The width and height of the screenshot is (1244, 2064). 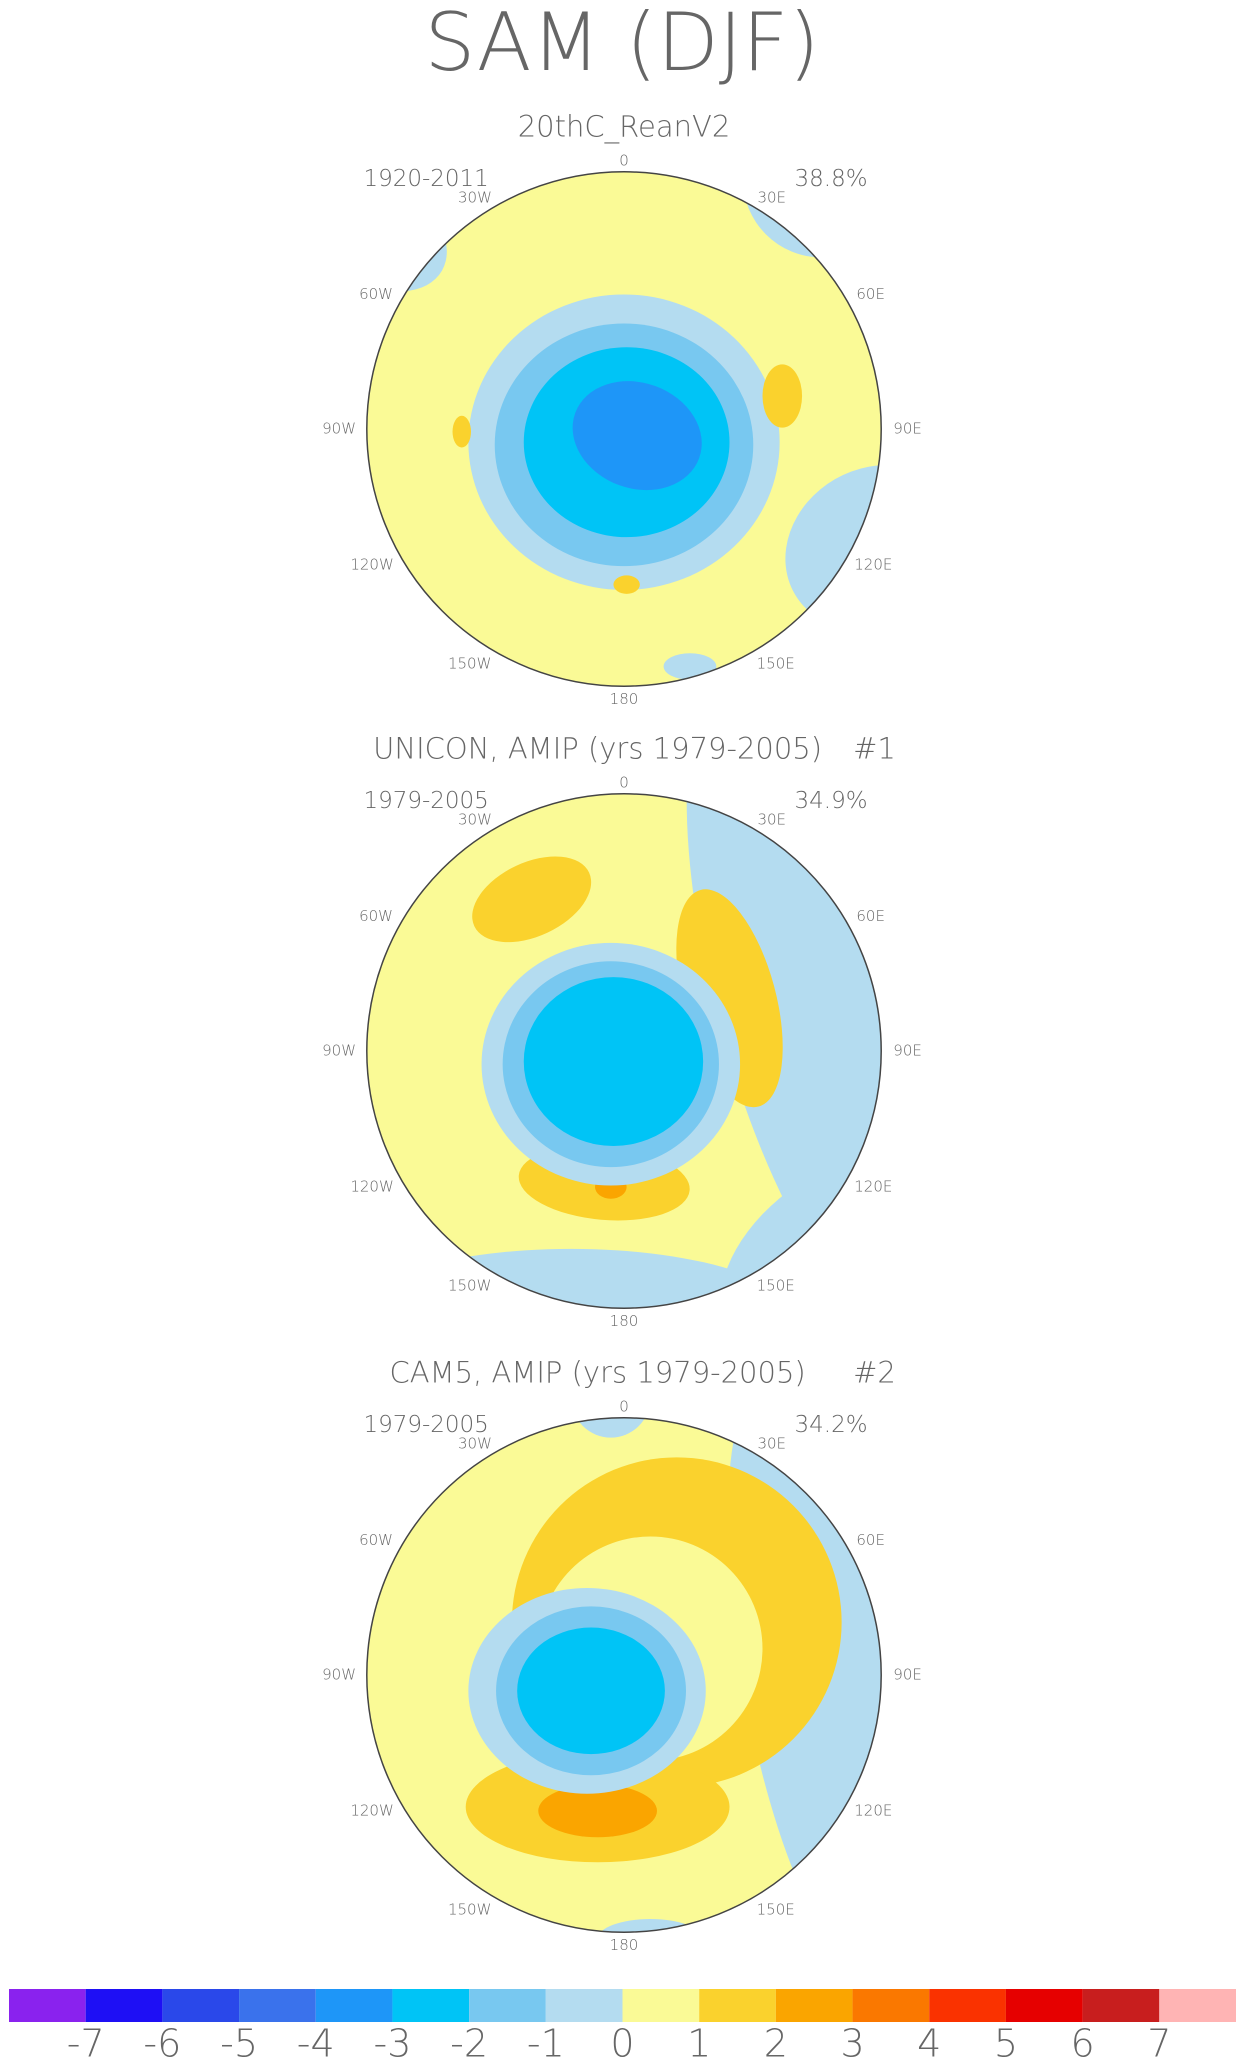 I want to click on colorbar-label: 2, so click(x=776, y=2043).